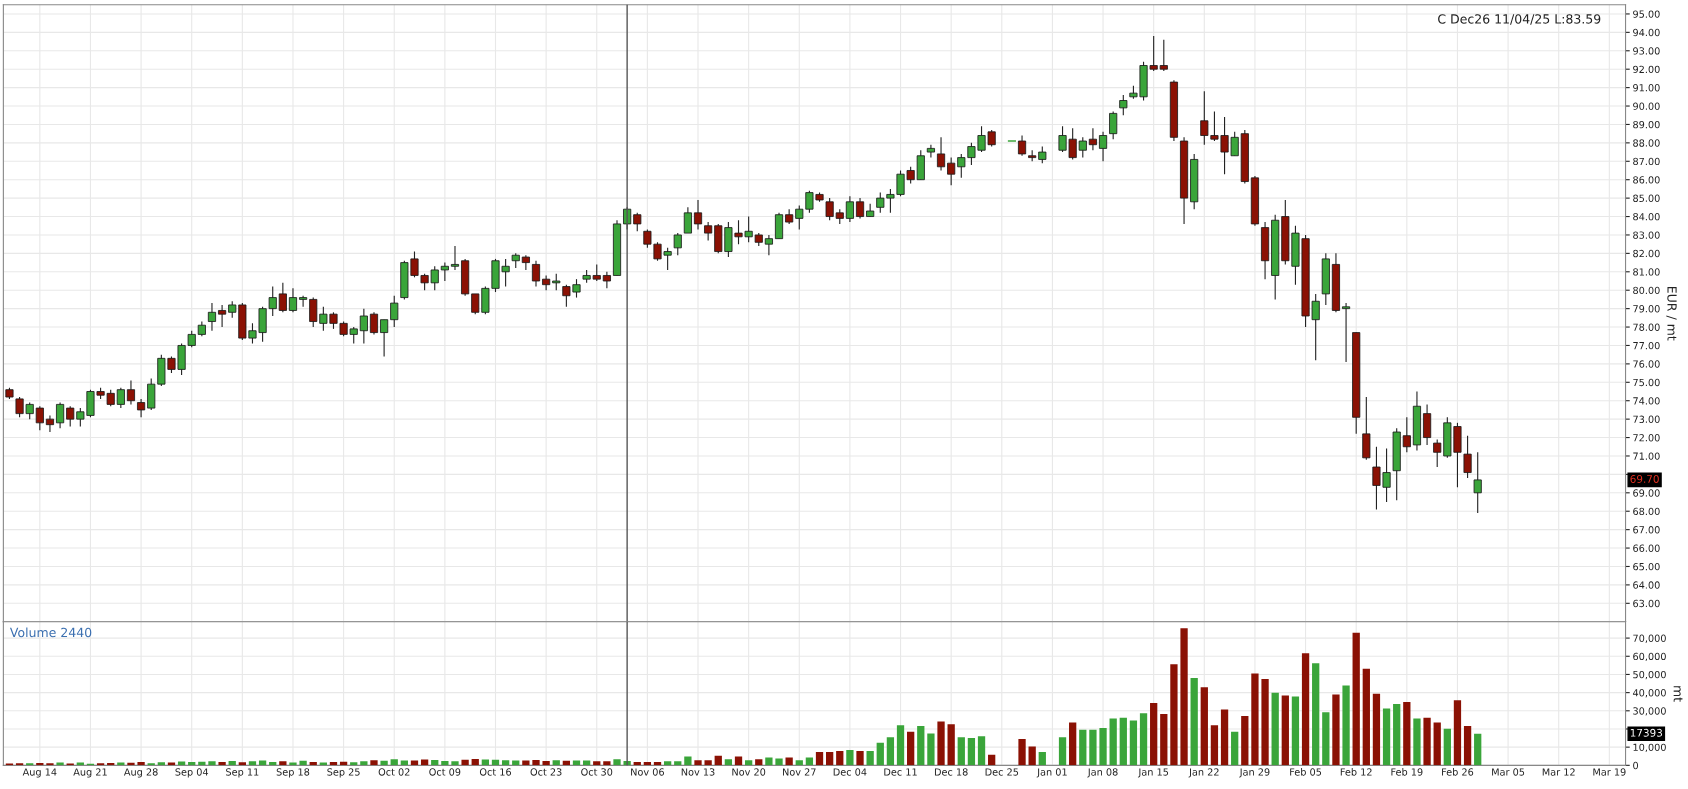  I want to click on text: 17393, so click(1646, 732).